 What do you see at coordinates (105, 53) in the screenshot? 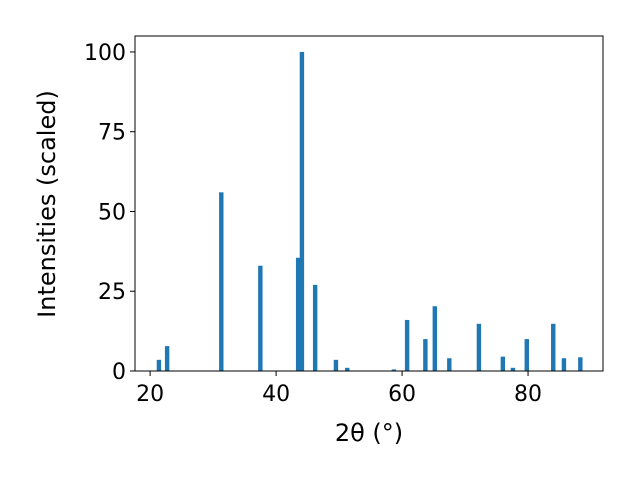
I see `y-tick-label: 100` at bounding box center [105, 53].